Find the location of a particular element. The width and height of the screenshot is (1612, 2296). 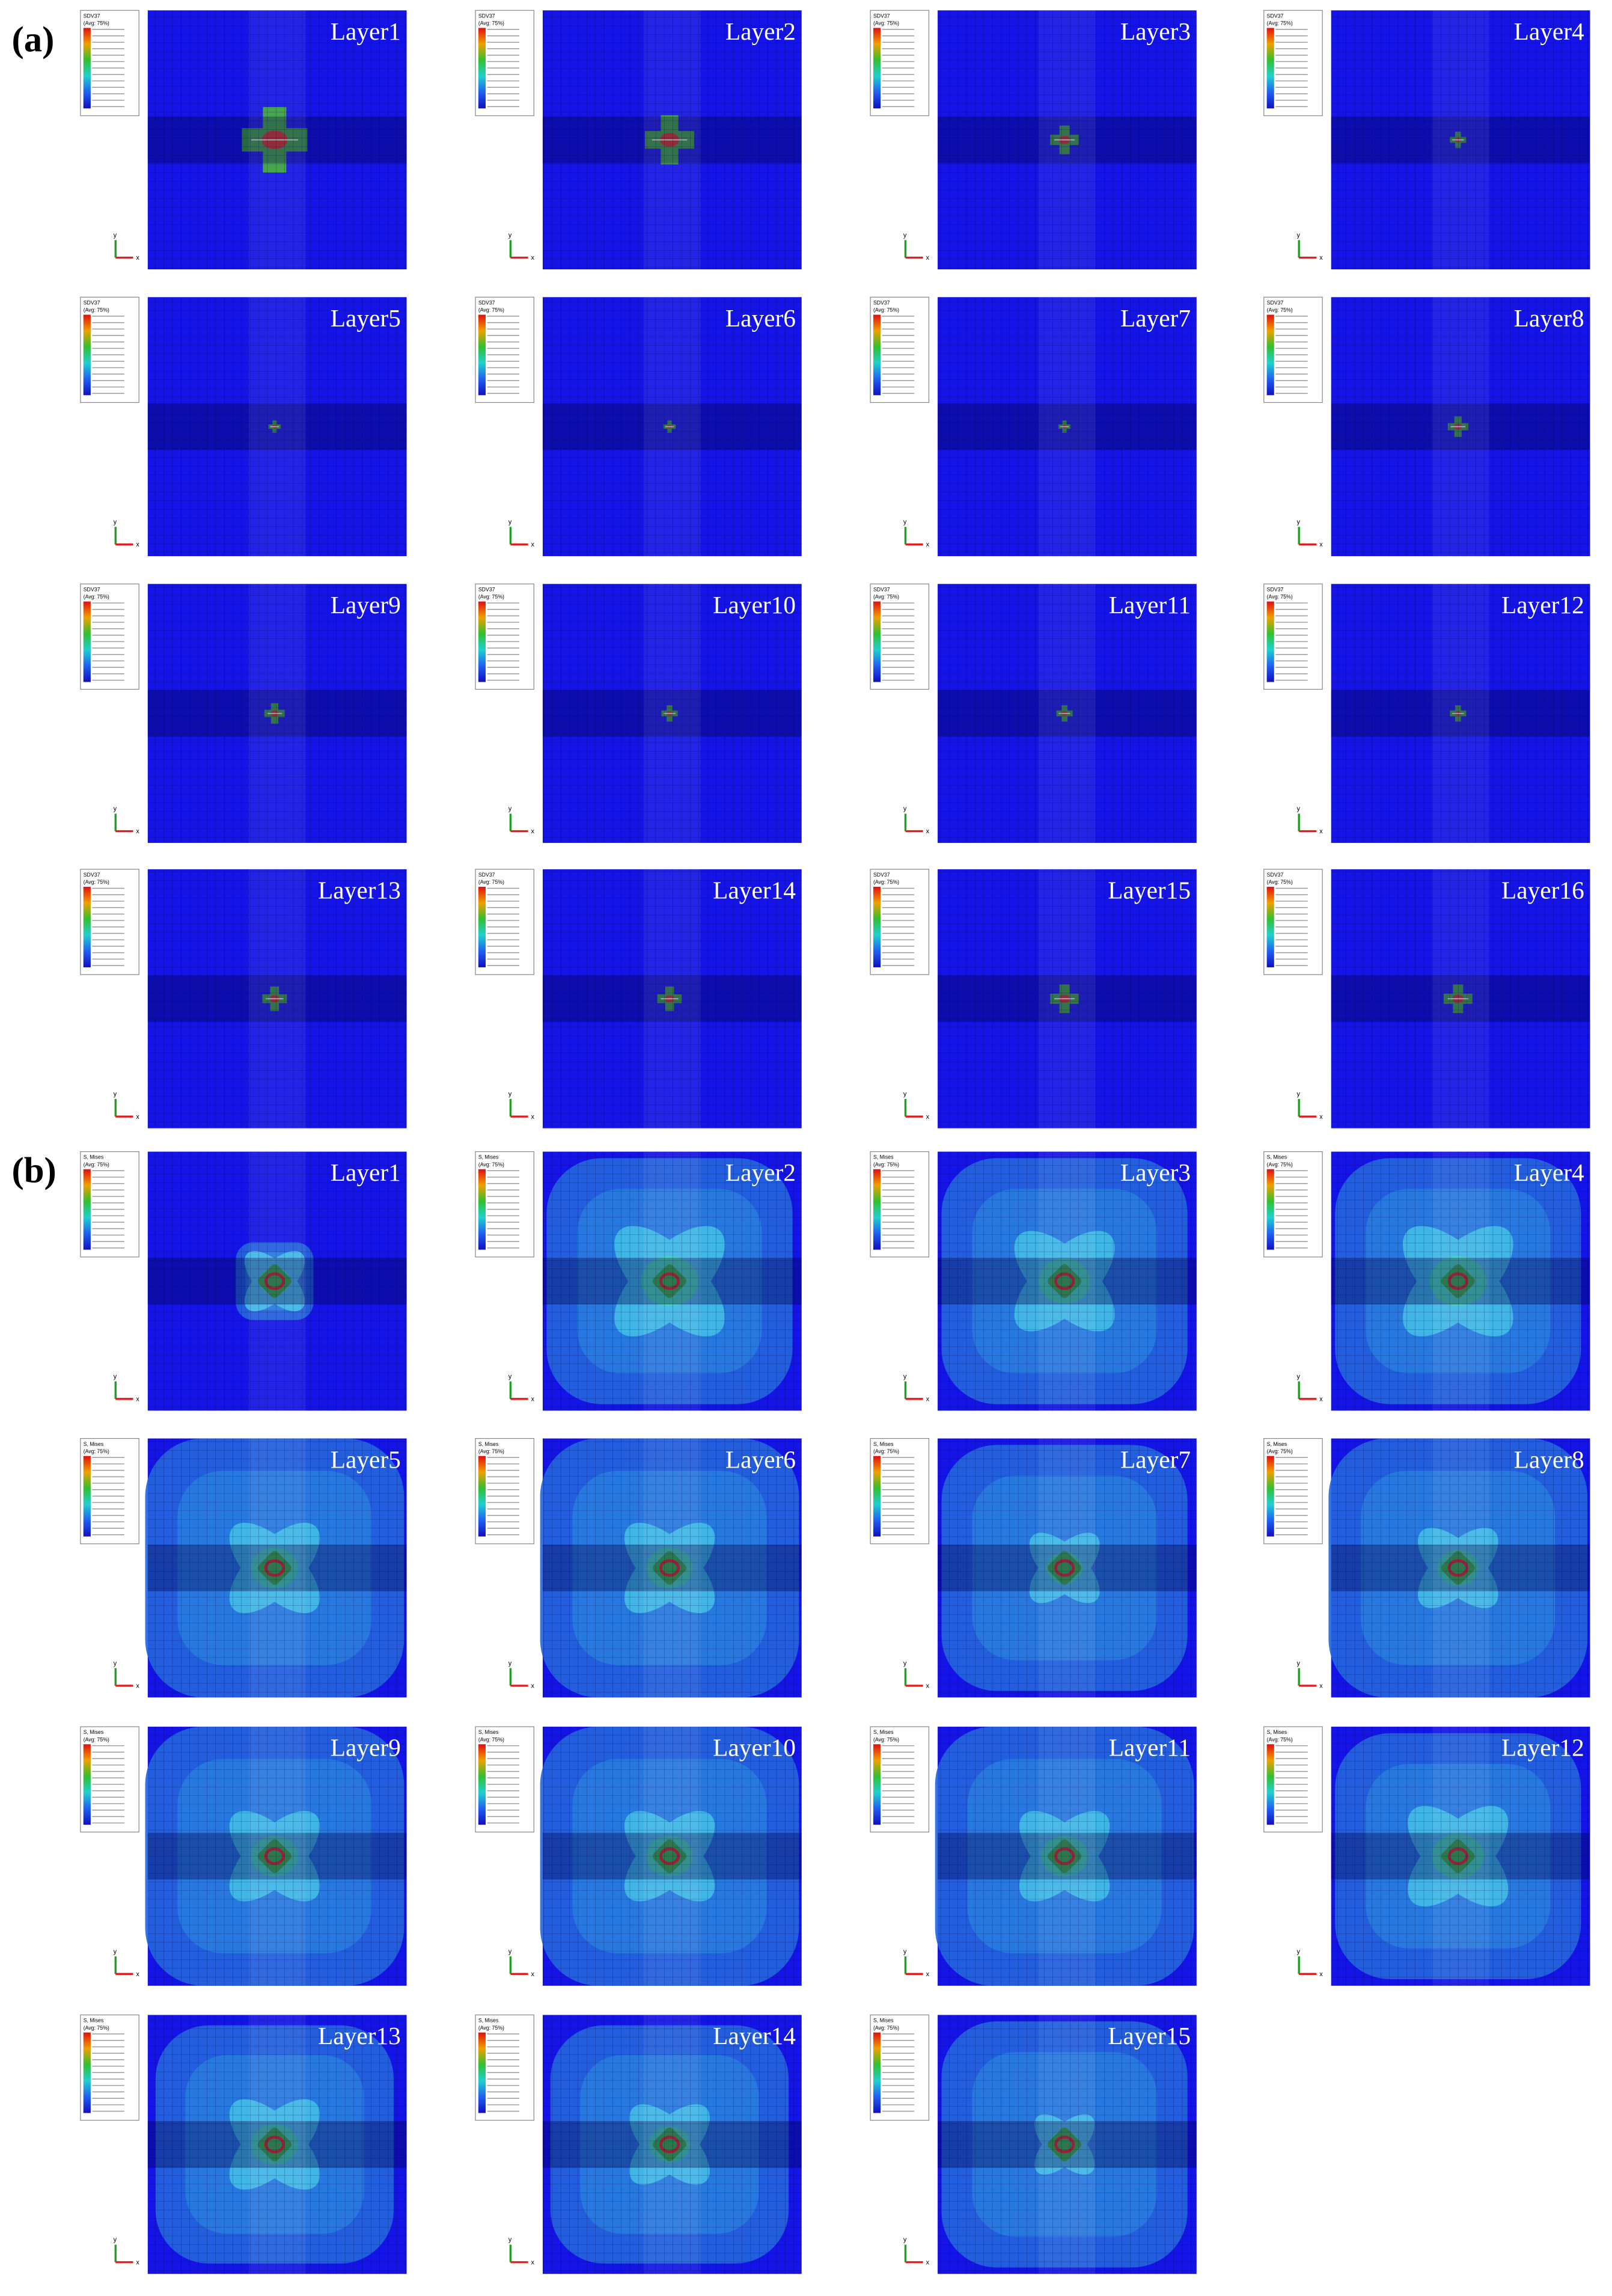

layer-label: Layer5 is located at coordinates (366, 318).